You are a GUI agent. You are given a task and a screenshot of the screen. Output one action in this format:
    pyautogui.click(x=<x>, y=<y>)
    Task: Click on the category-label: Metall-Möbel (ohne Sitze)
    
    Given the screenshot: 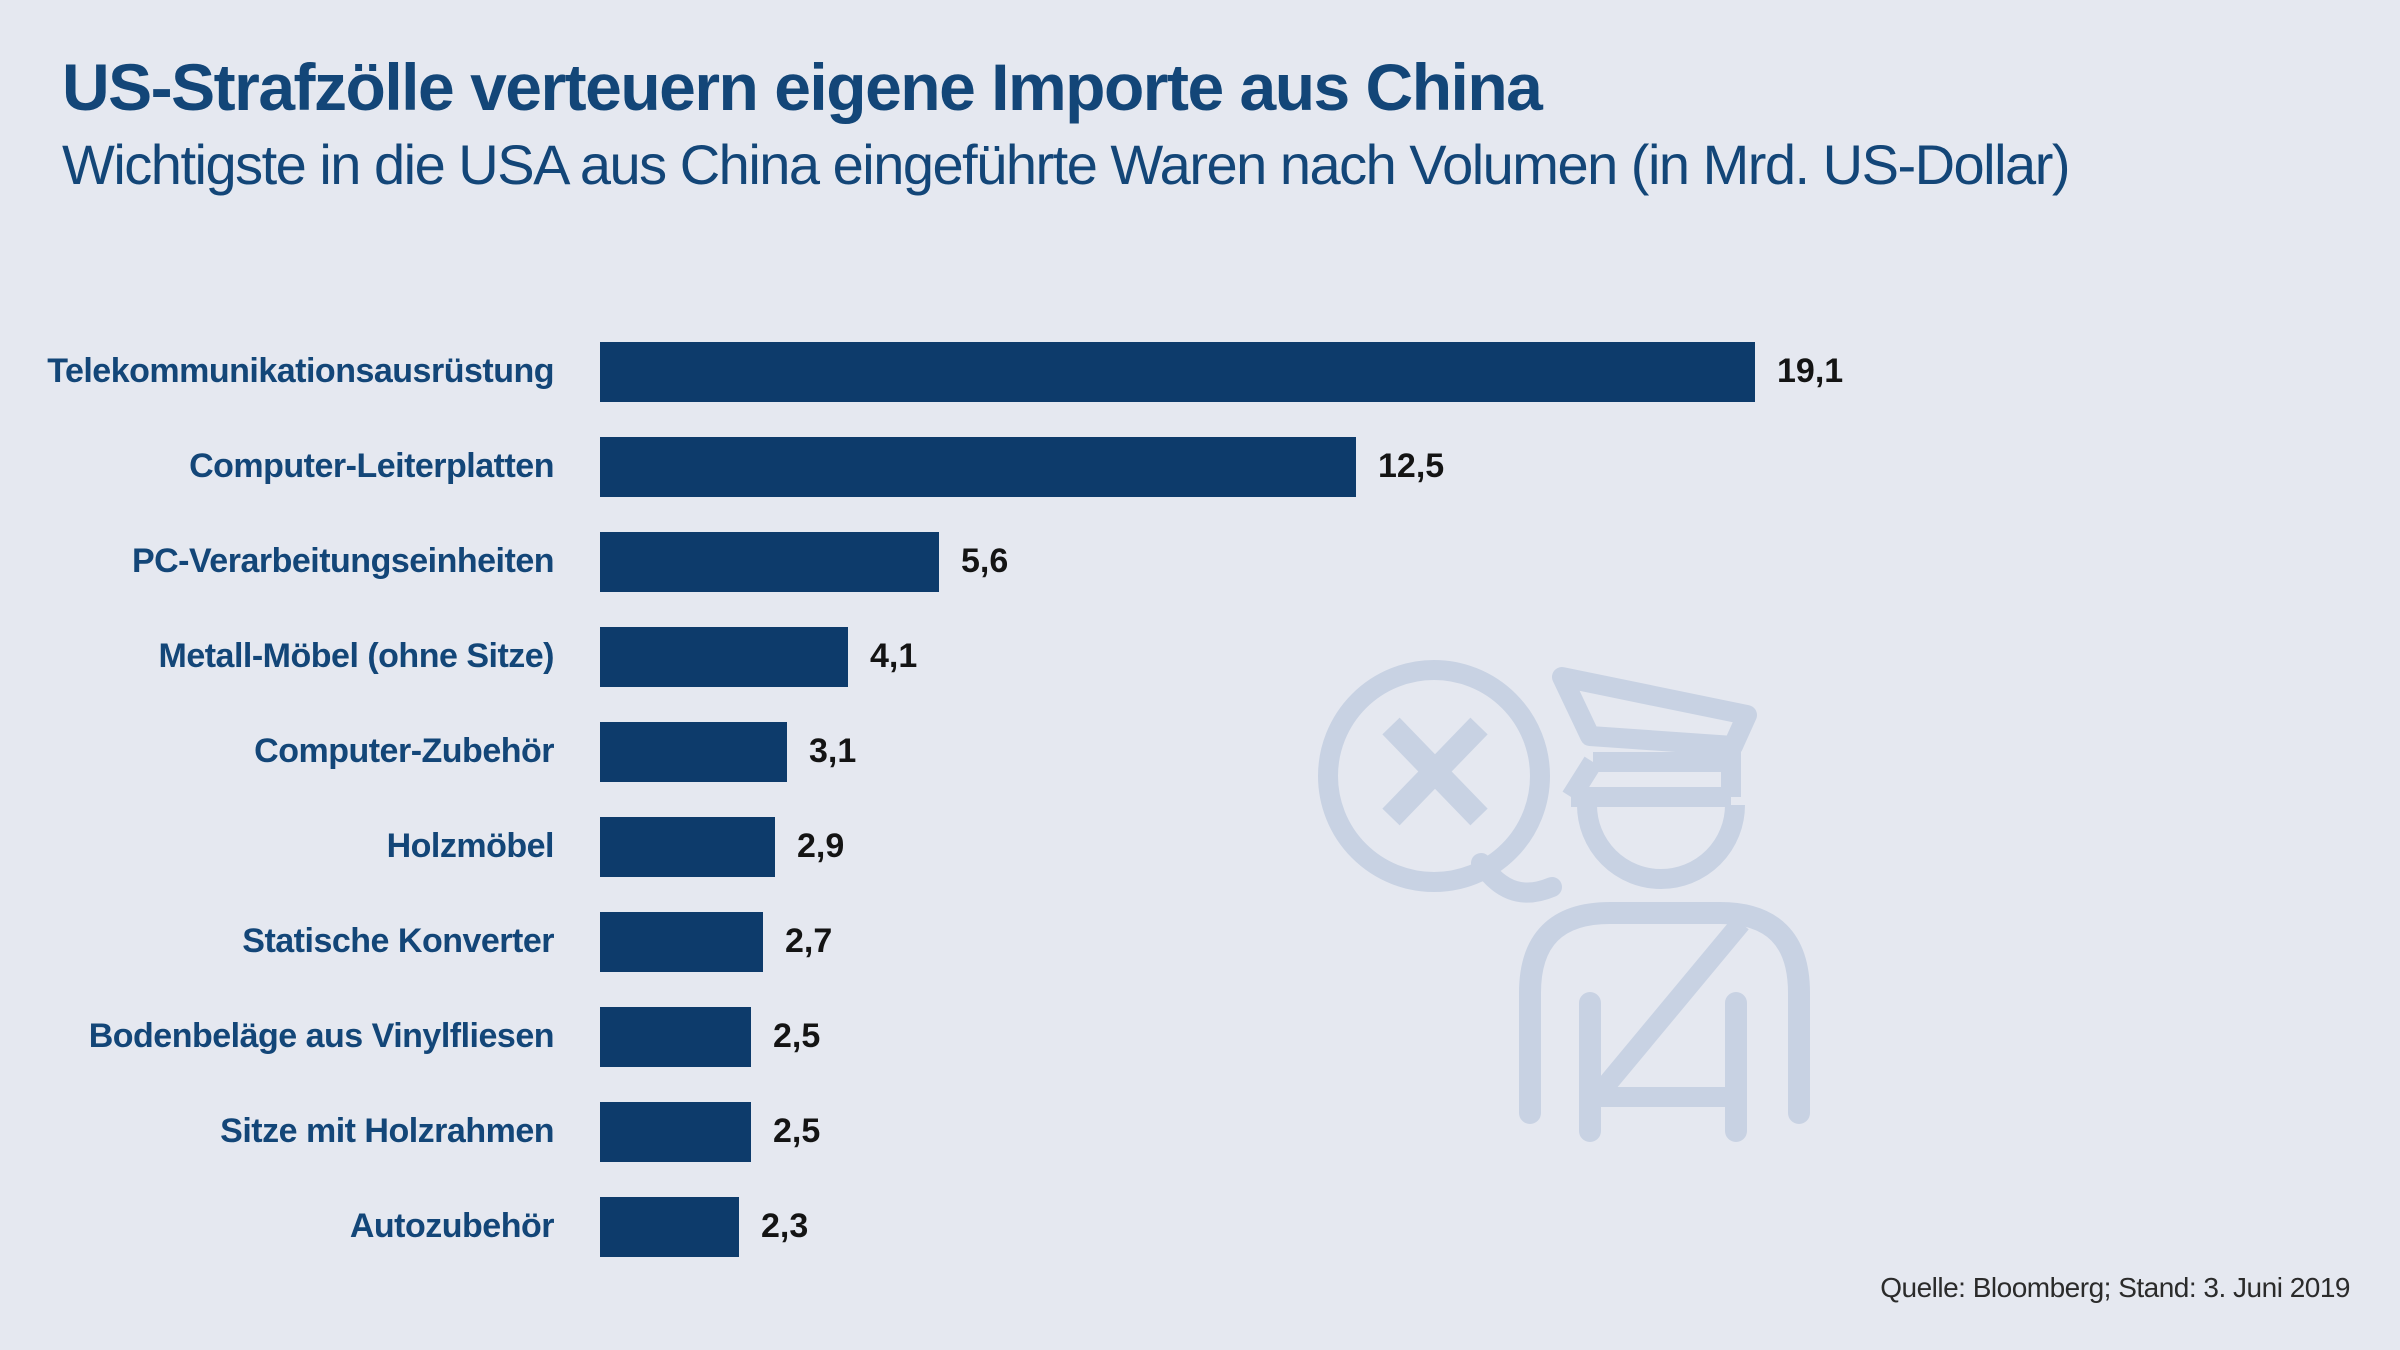 What is the action you would take?
    pyautogui.click(x=356, y=656)
    